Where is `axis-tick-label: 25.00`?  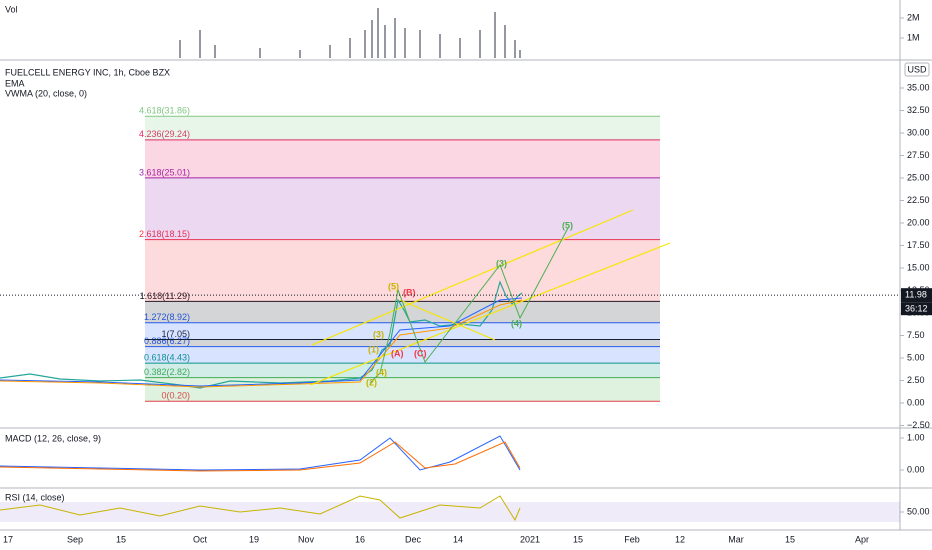 axis-tick-label: 25.00 is located at coordinates (918, 177).